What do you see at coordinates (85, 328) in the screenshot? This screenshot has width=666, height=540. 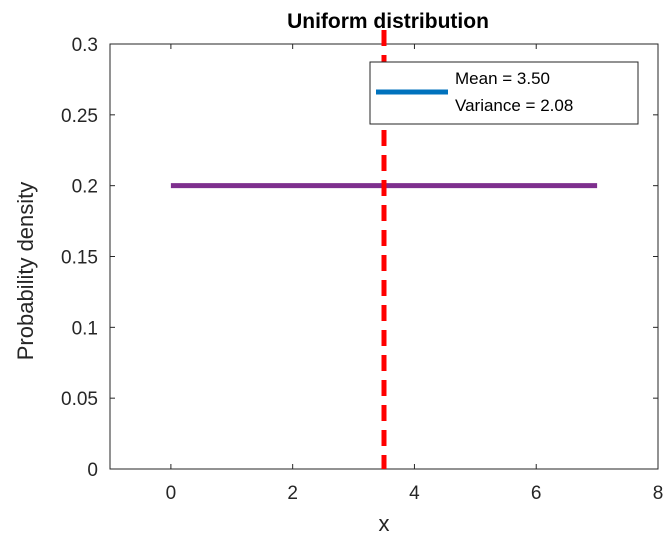 I see `y-tick-label: 0.1` at bounding box center [85, 328].